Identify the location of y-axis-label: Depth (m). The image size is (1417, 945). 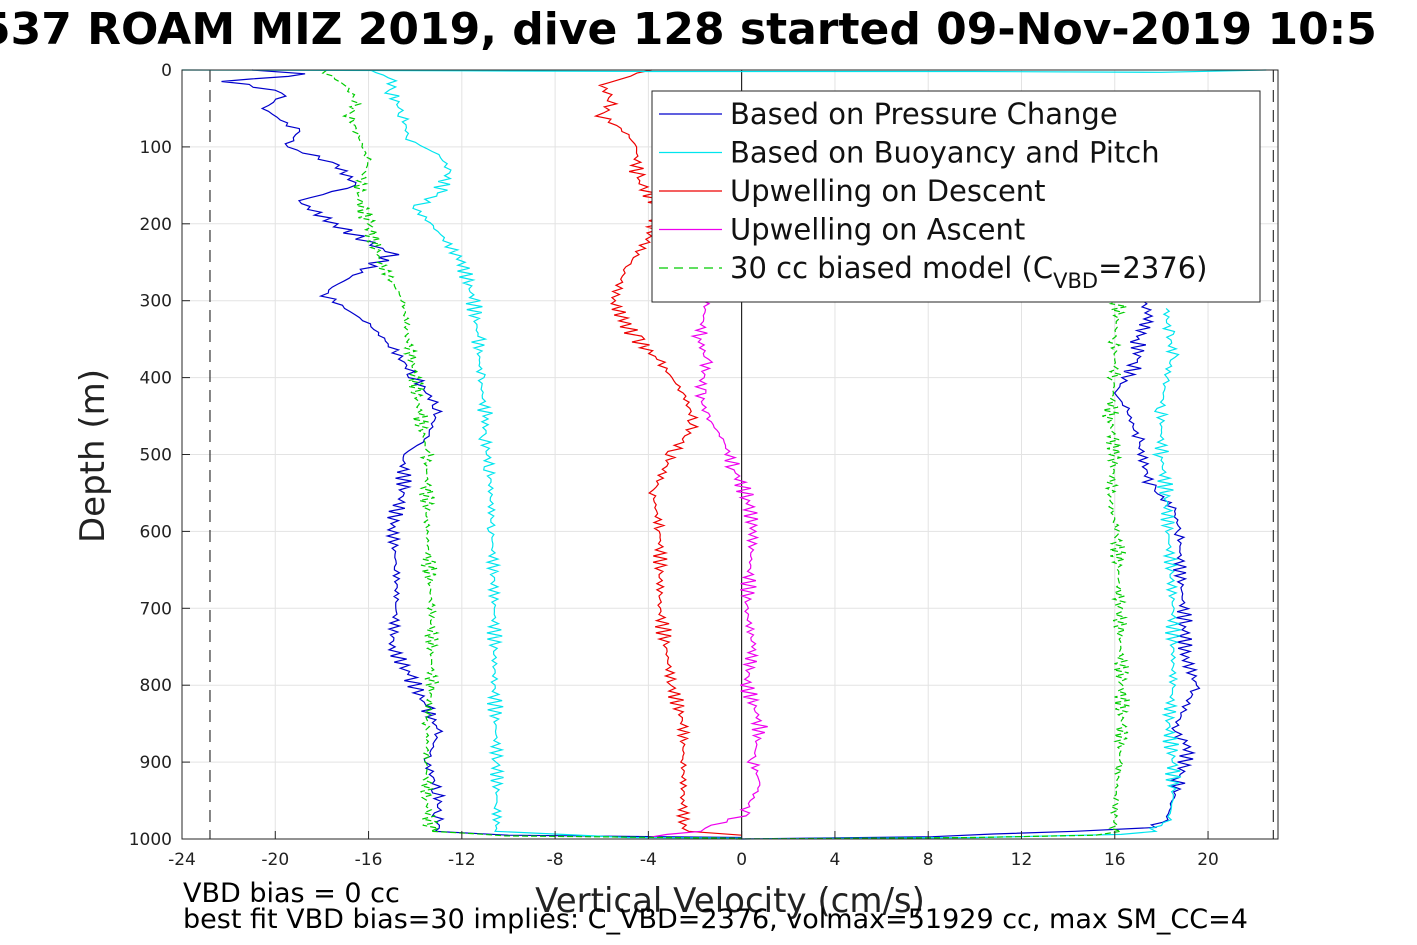
(93, 456).